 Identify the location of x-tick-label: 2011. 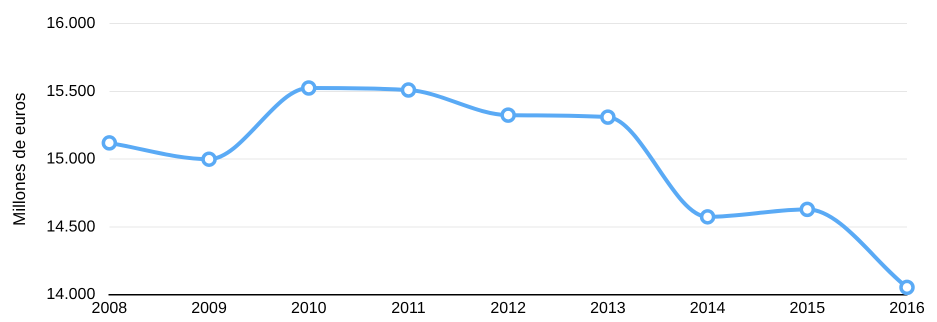
(408, 308).